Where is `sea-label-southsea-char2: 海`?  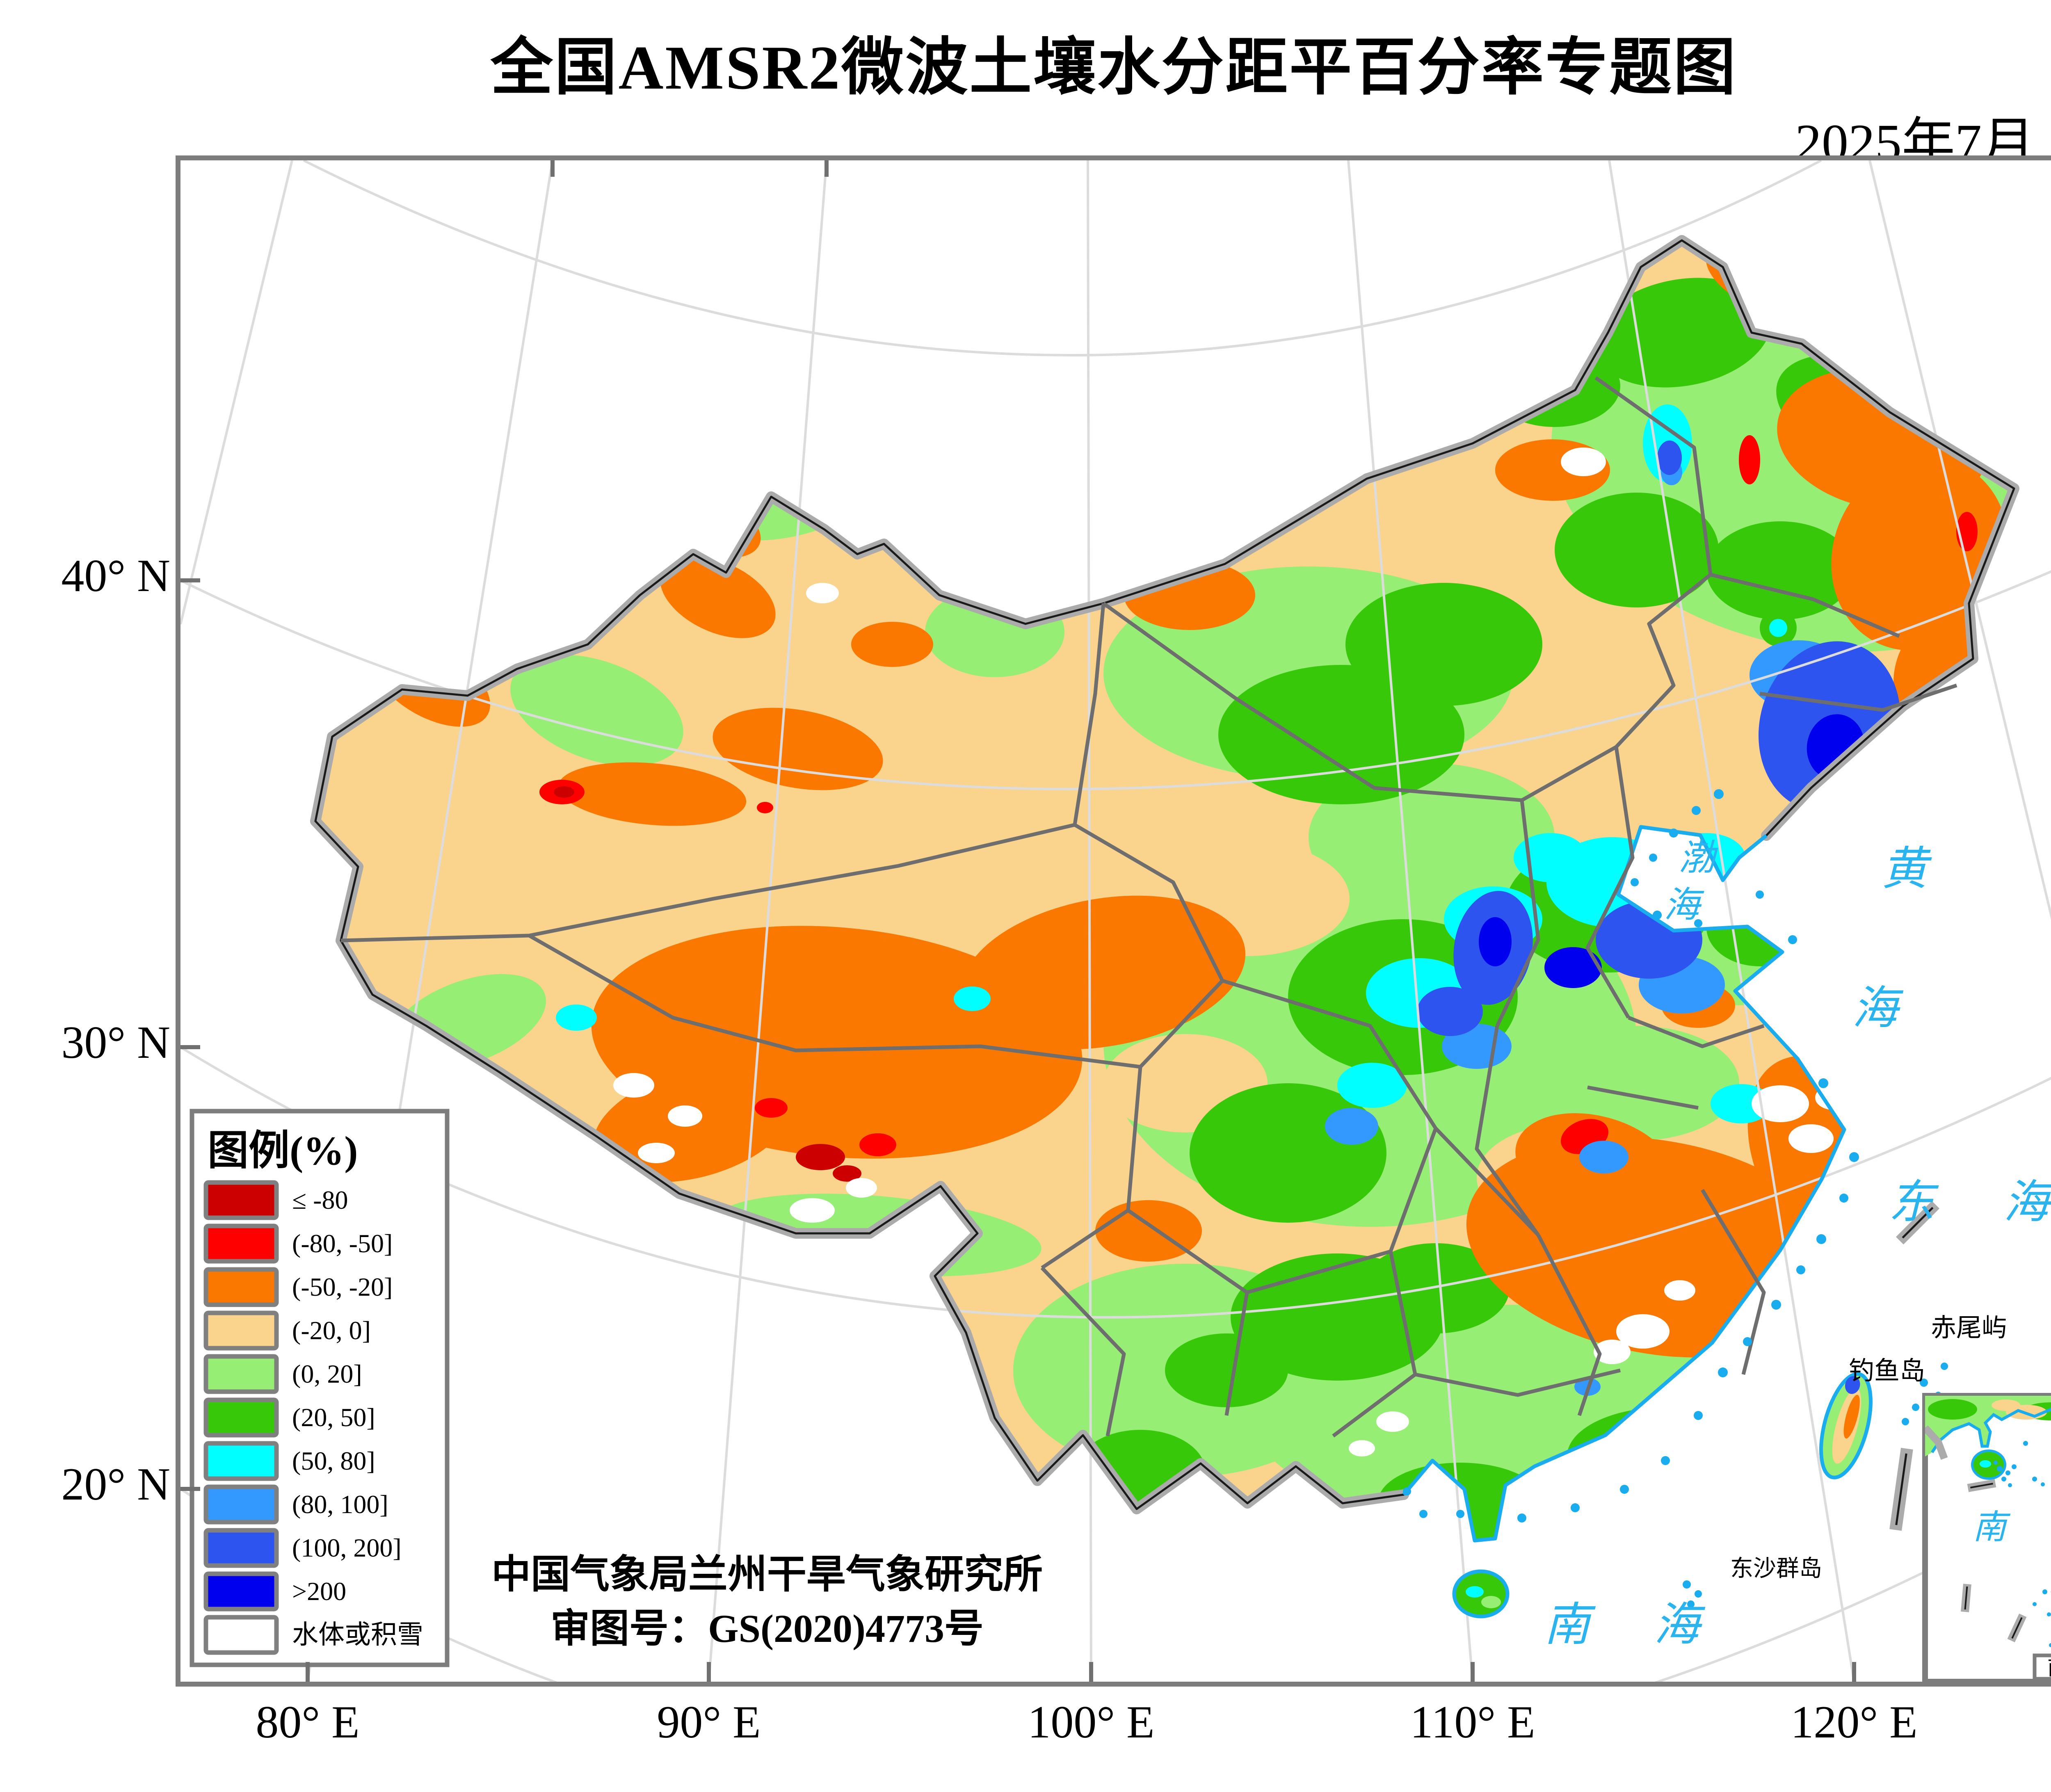
sea-label-southsea-char2: 海 is located at coordinates (1680, 1625).